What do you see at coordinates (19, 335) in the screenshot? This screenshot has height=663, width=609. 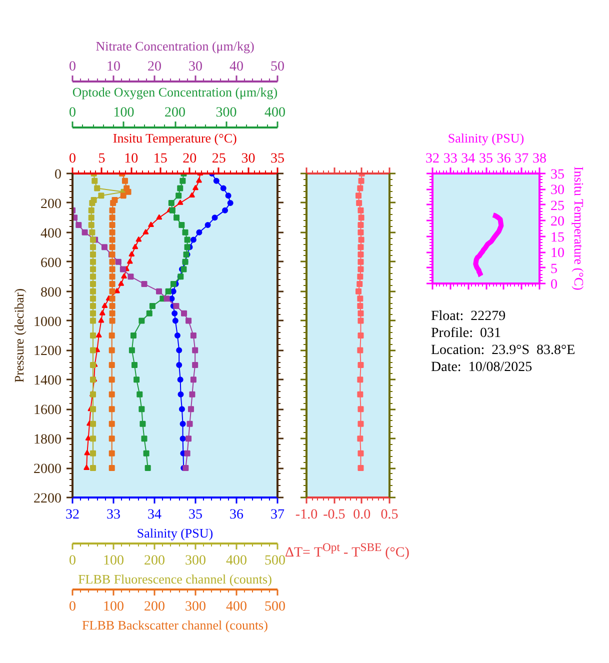 I see `y-axis-title: Pressure (decibar)` at bounding box center [19, 335].